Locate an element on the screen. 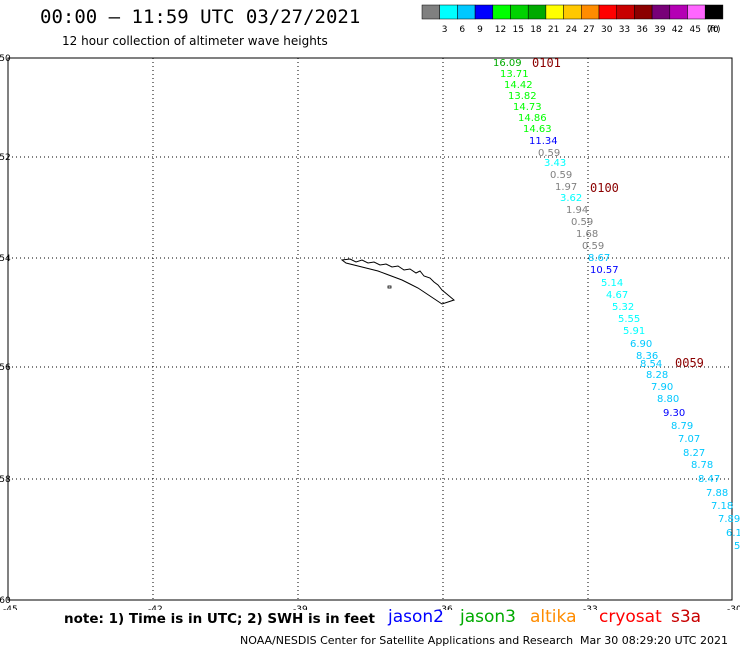 The height and width of the screenshot is (650, 740). wave-height-label: 6.90 is located at coordinates (641, 344).